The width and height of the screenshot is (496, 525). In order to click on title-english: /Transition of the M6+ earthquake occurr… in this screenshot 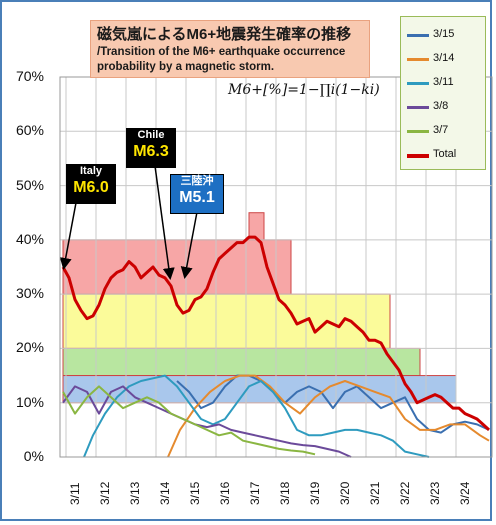, I will do `click(221, 59)`.